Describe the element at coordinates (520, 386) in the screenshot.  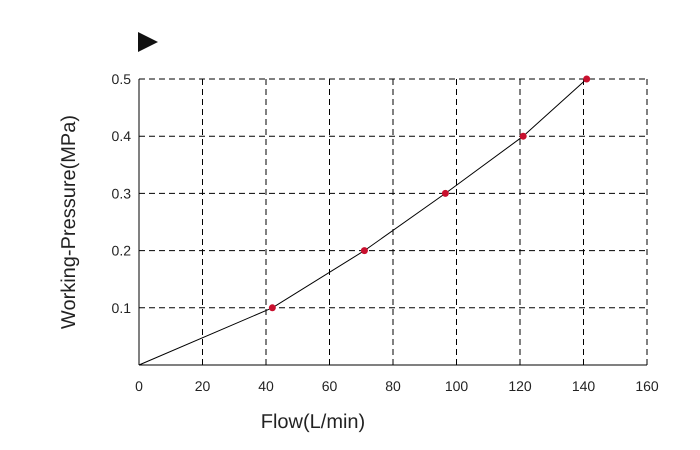
I see `x-tick-label: 120` at that location.